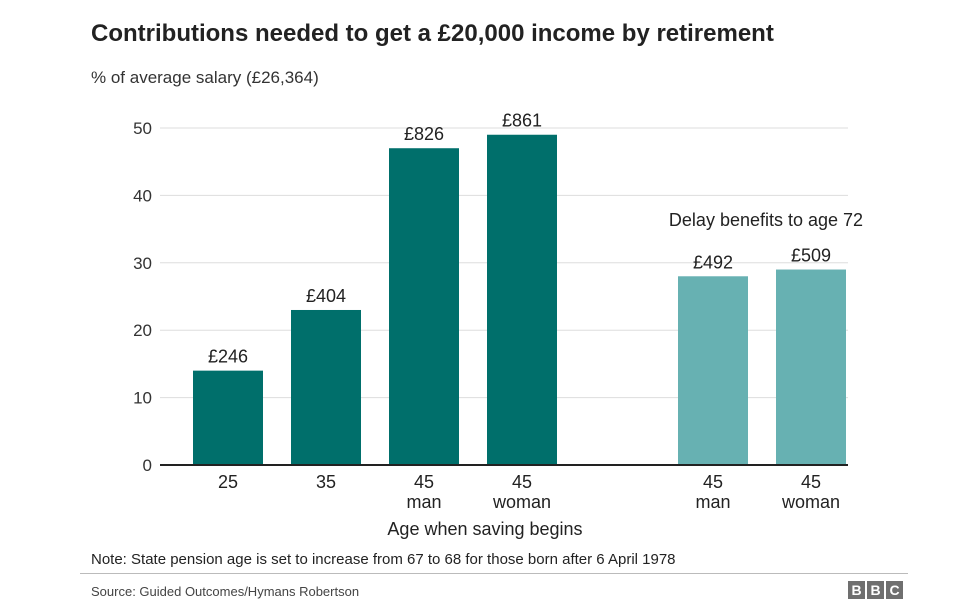 The width and height of the screenshot is (963, 613). Describe the element at coordinates (713, 262) in the screenshot. I see `bar-value-label: £492` at that location.